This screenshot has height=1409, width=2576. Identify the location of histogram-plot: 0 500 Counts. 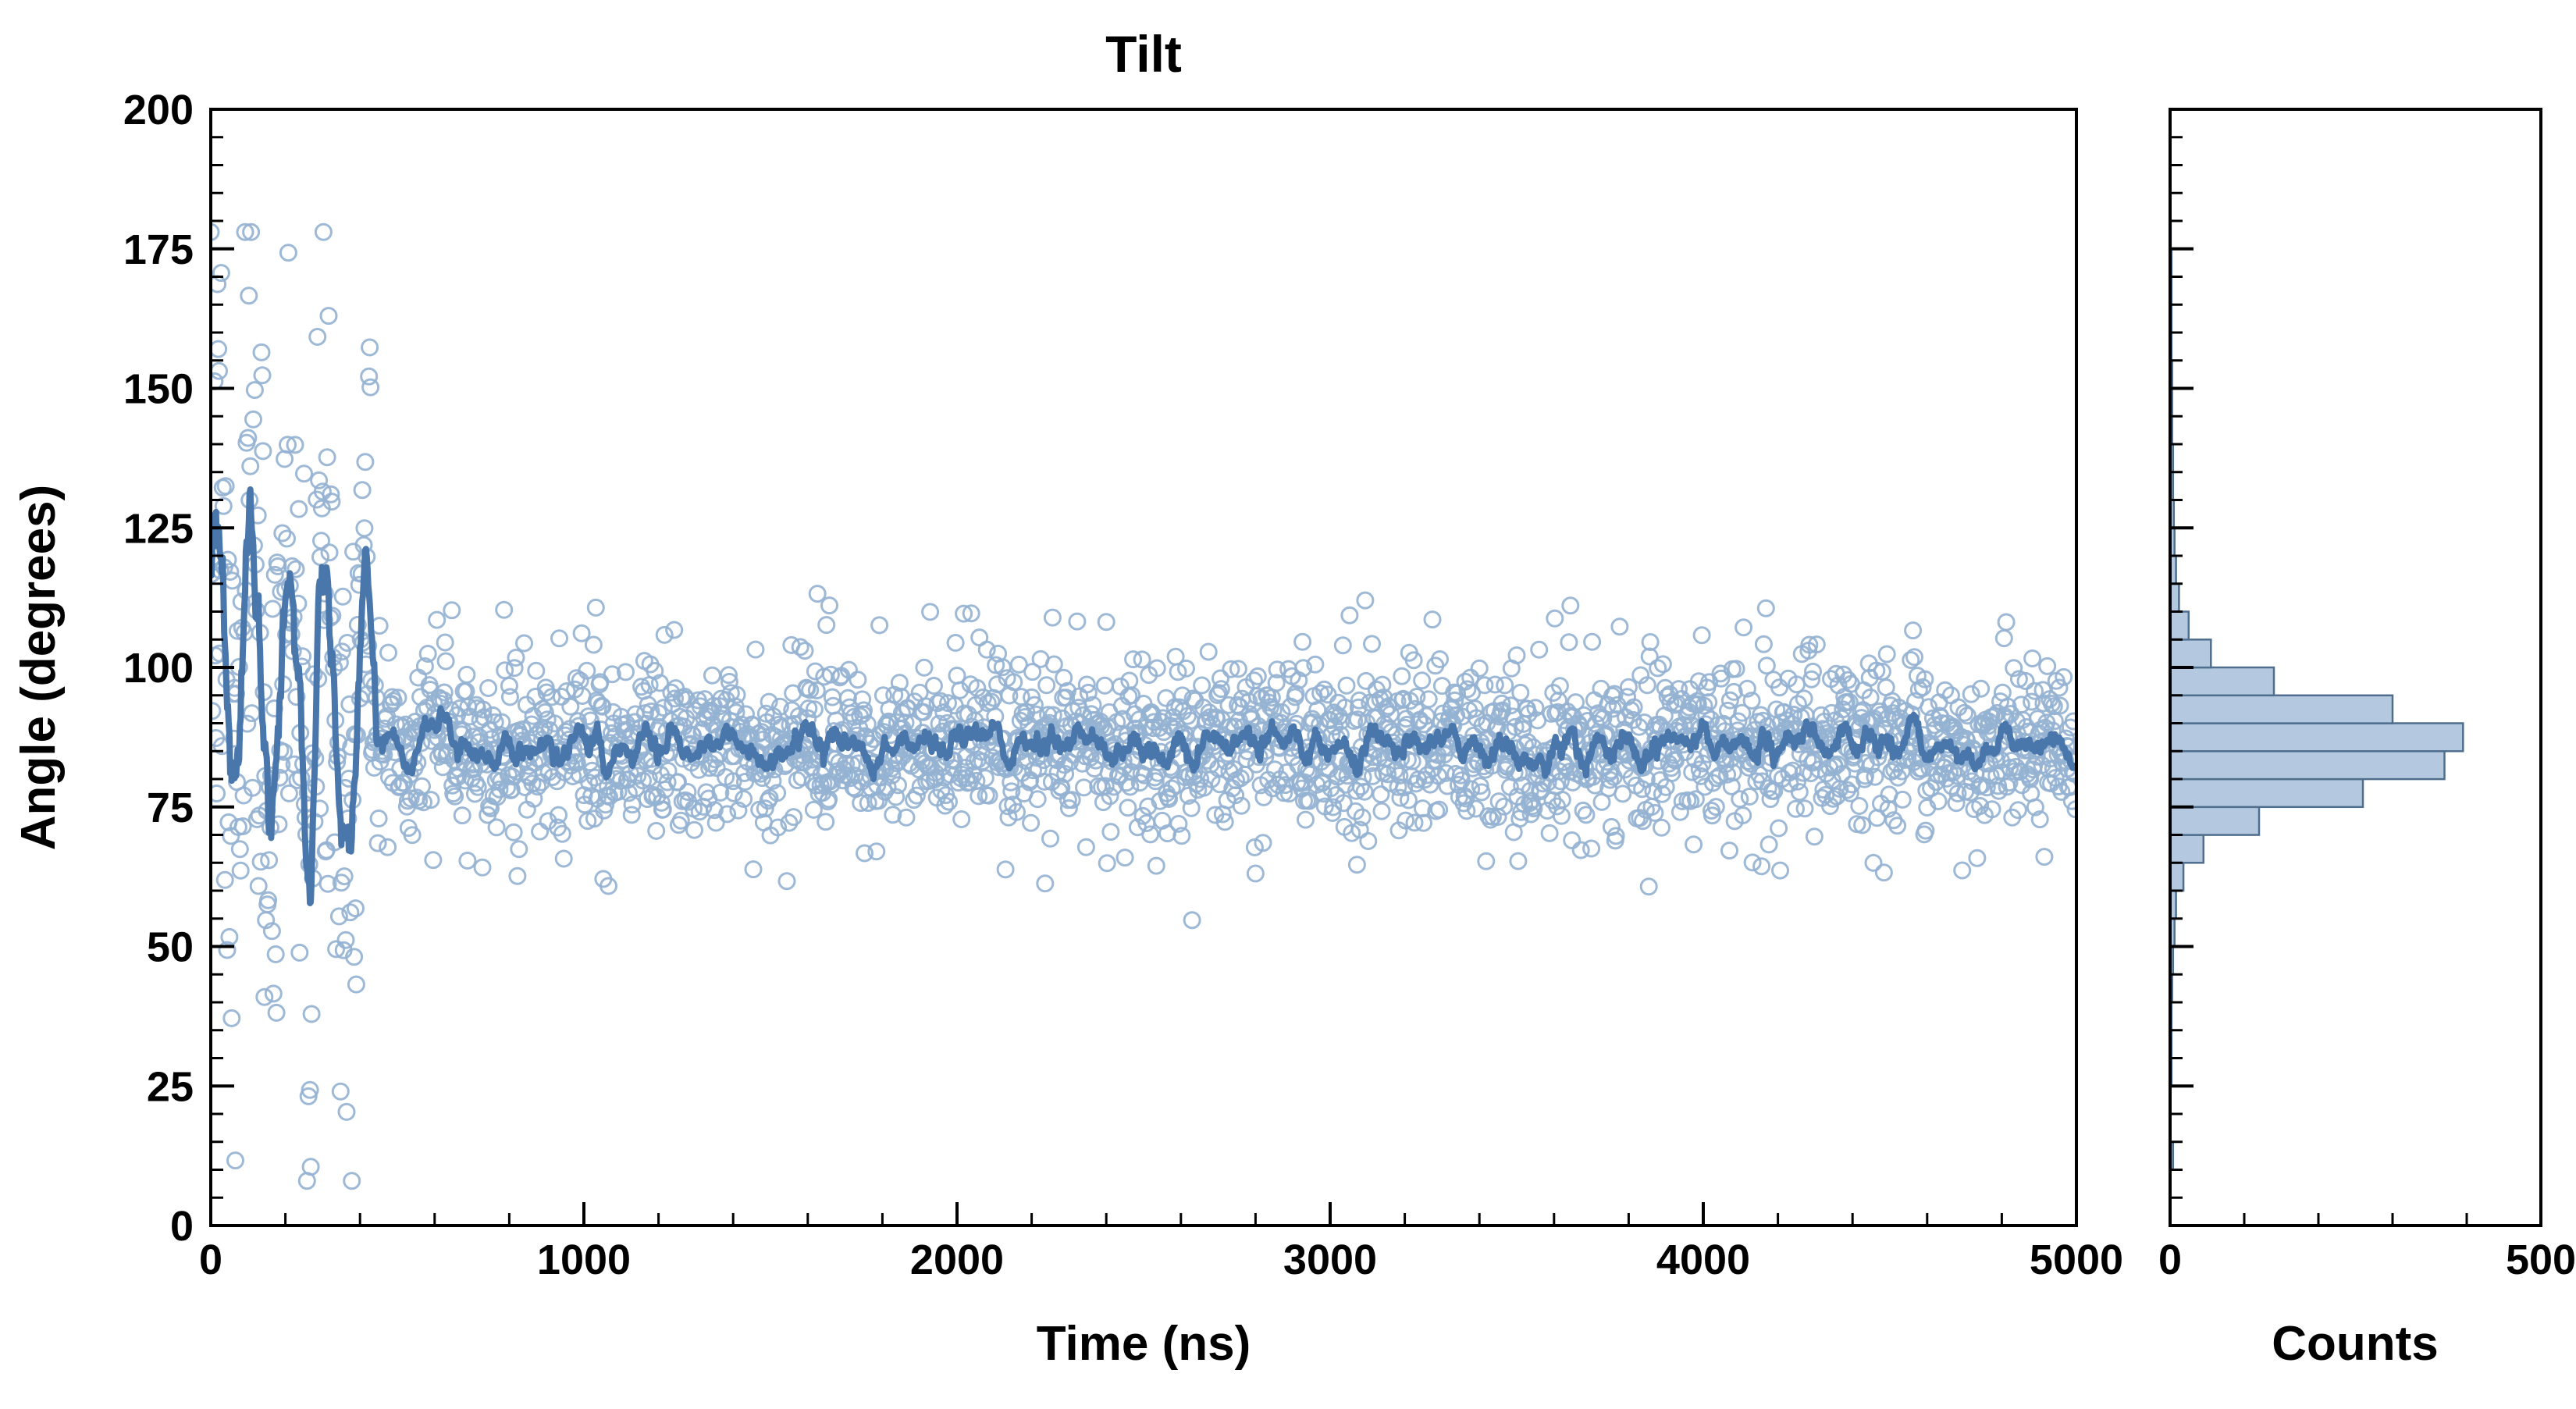
(2367, 739).